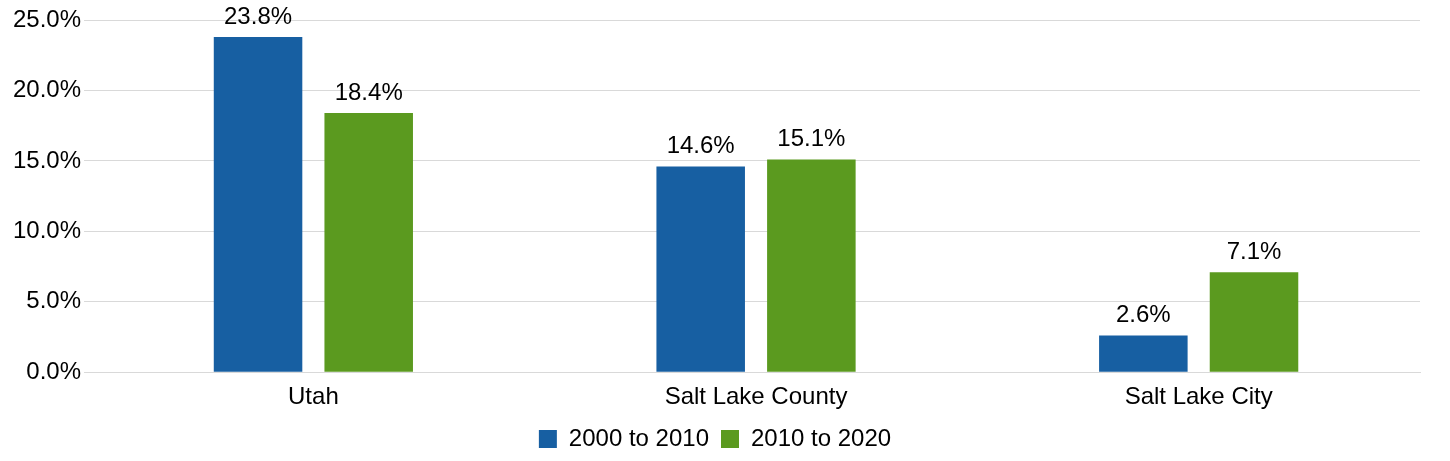 Image resolution: width=1450 pixels, height=461 pixels. Describe the element at coordinates (54, 370) in the screenshot. I see `y-tick-label: 0.0%` at that location.